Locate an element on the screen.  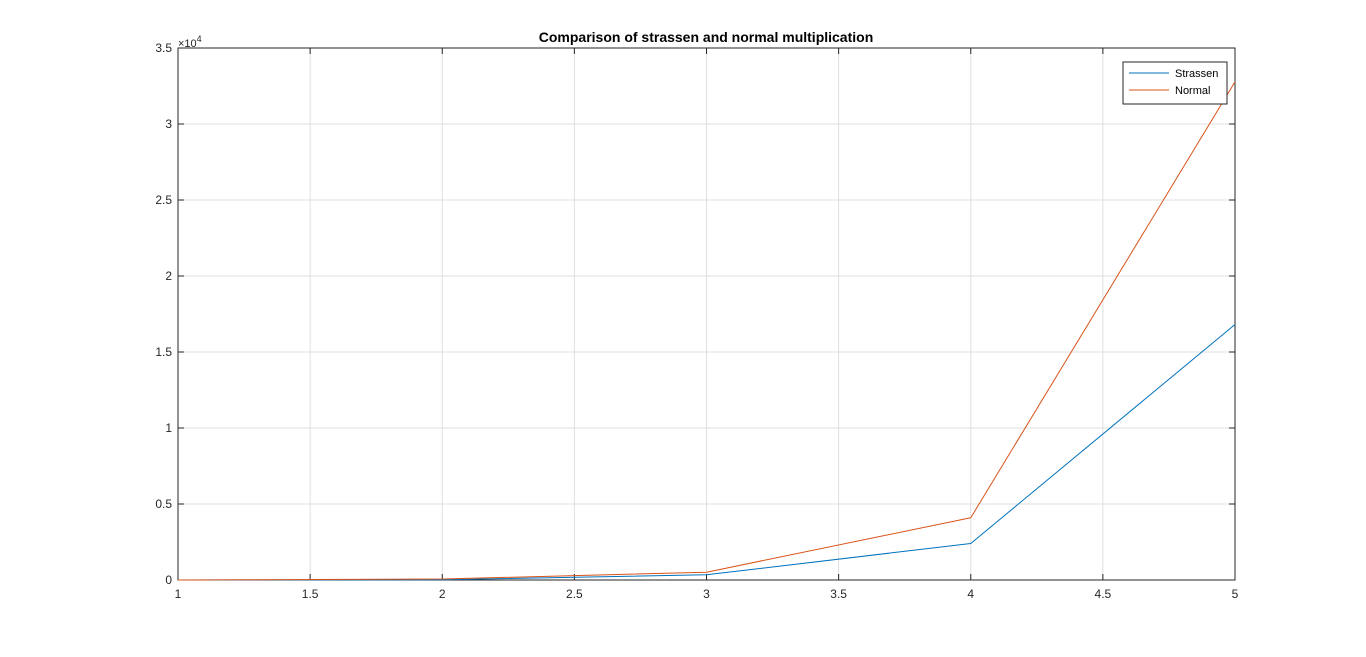
legend: Strassen Normal is located at coordinates (1175, 83).